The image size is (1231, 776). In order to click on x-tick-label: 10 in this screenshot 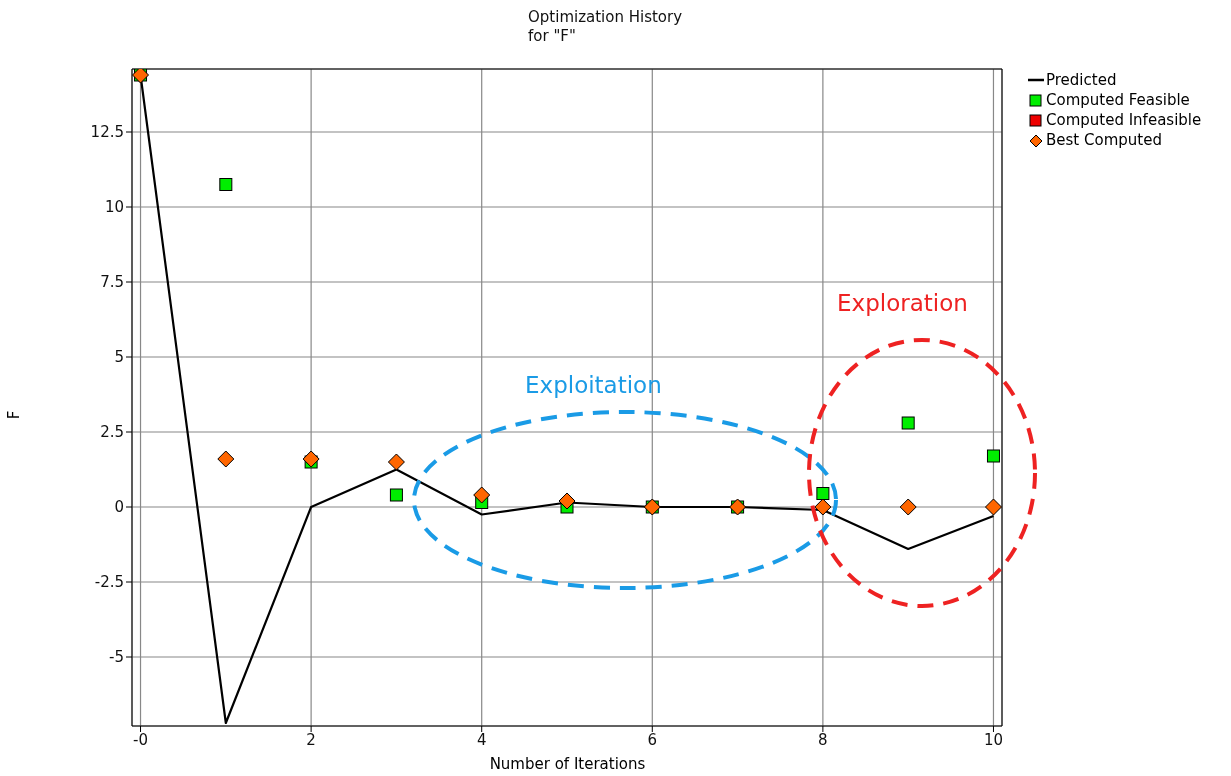, I will do `click(993, 739)`.